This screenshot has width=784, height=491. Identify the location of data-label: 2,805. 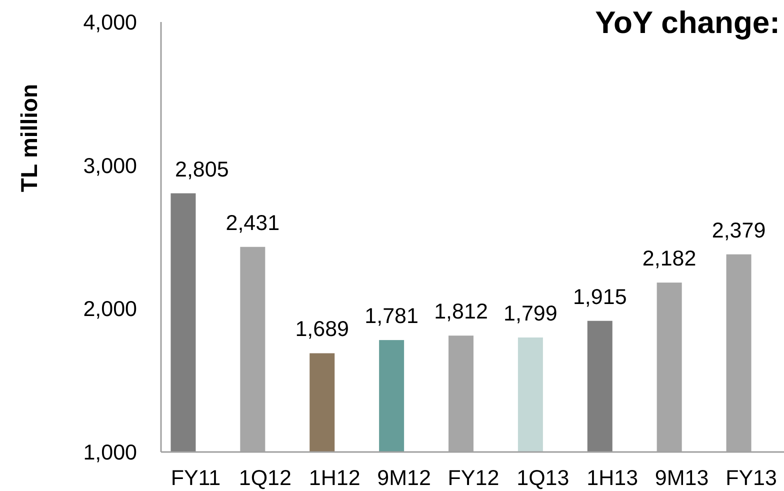
(202, 169).